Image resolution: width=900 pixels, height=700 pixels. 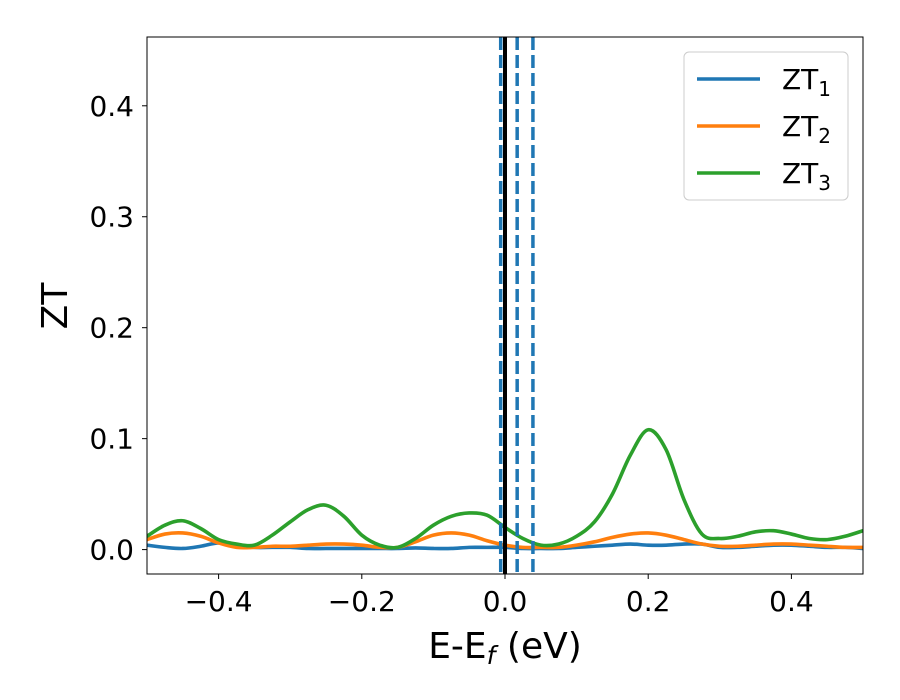 I want to click on x-tick-label: 0.0, so click(x=505, y=601).